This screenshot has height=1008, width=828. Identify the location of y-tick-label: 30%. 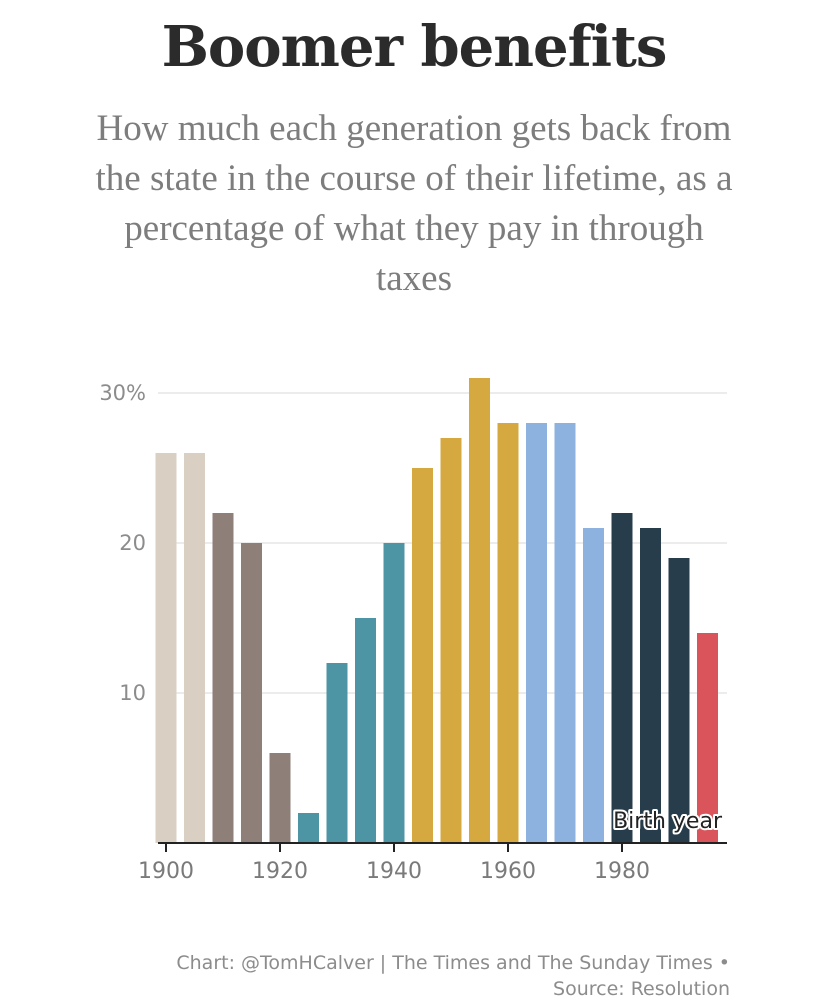
(122, 393).